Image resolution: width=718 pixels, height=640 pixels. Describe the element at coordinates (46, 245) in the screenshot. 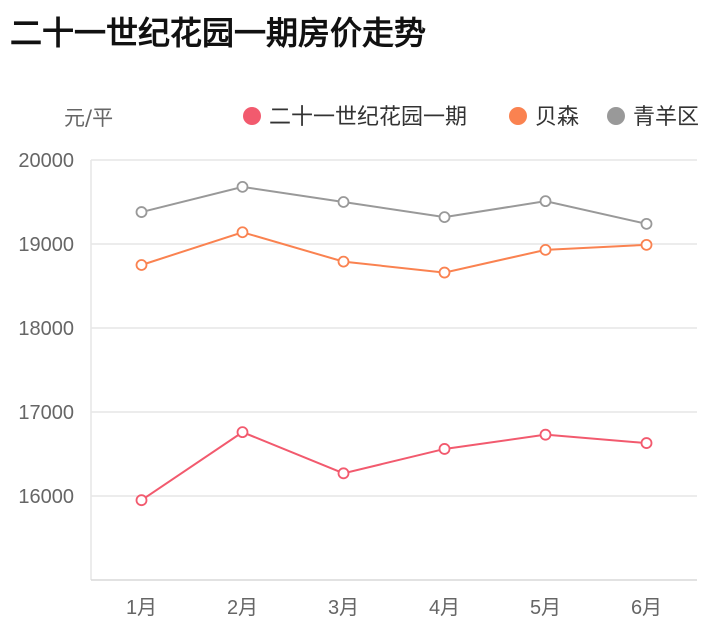

I see `y-tick-label: 19000` at that location.